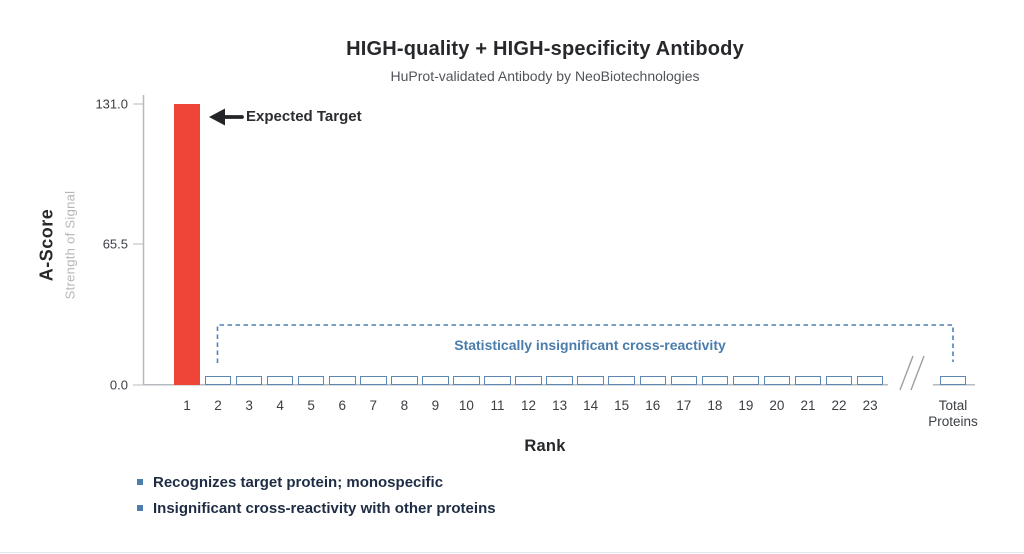 The image size is (1024, 554). What do you see at coordinates (435, 405) in the screenshot?
I see `x-tick-label-9: 9` at bounding box center [435, 405].